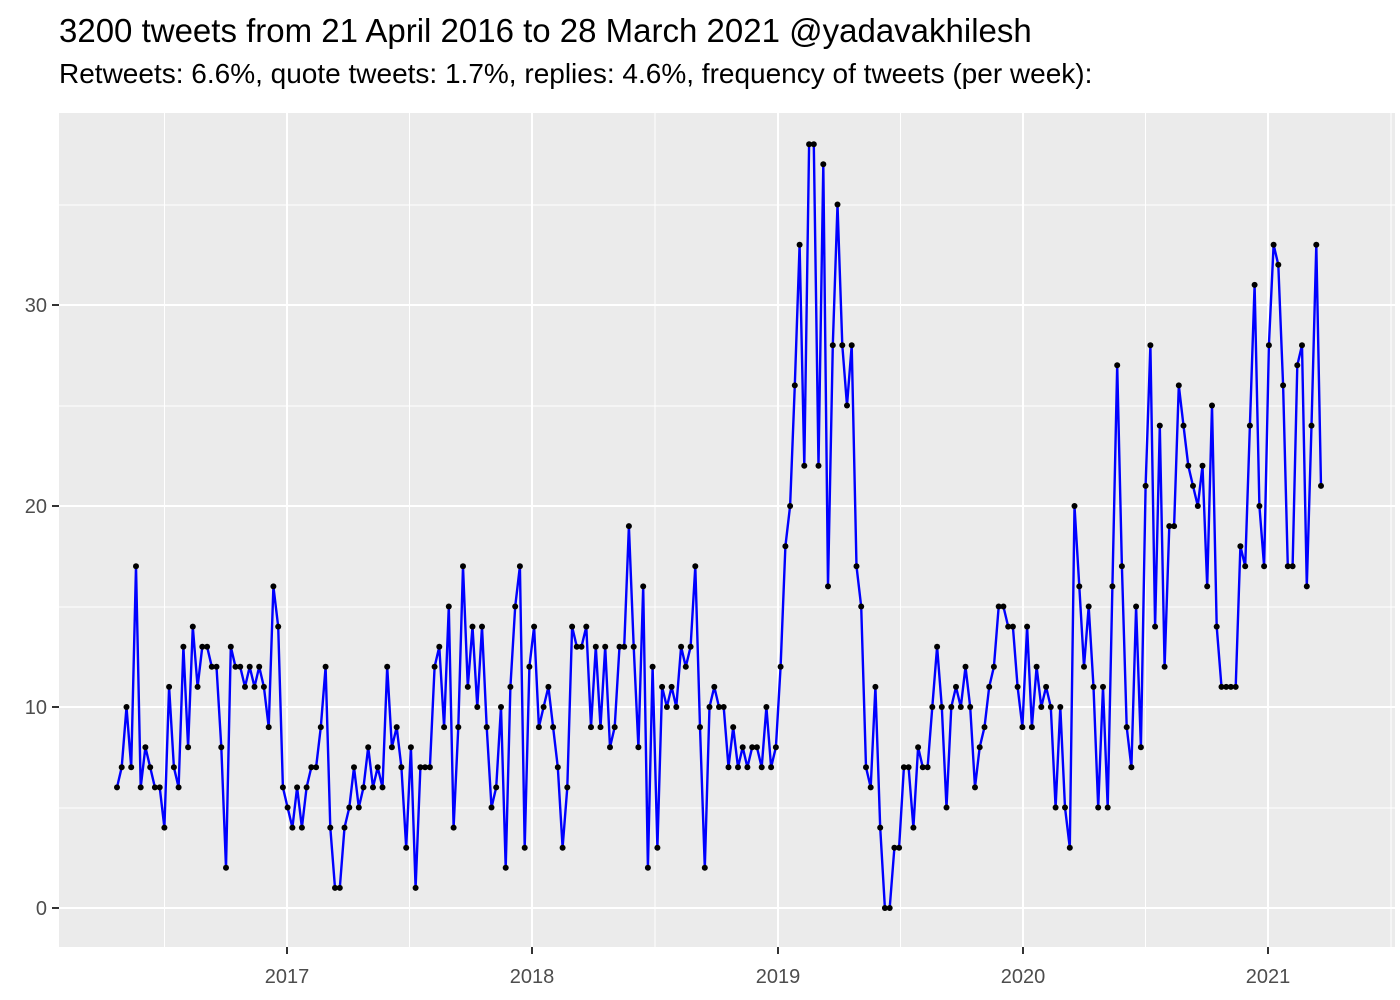 The image size is (1400, 1000). I want to click on y-axis-tick-label: 20, so click(36, 507).